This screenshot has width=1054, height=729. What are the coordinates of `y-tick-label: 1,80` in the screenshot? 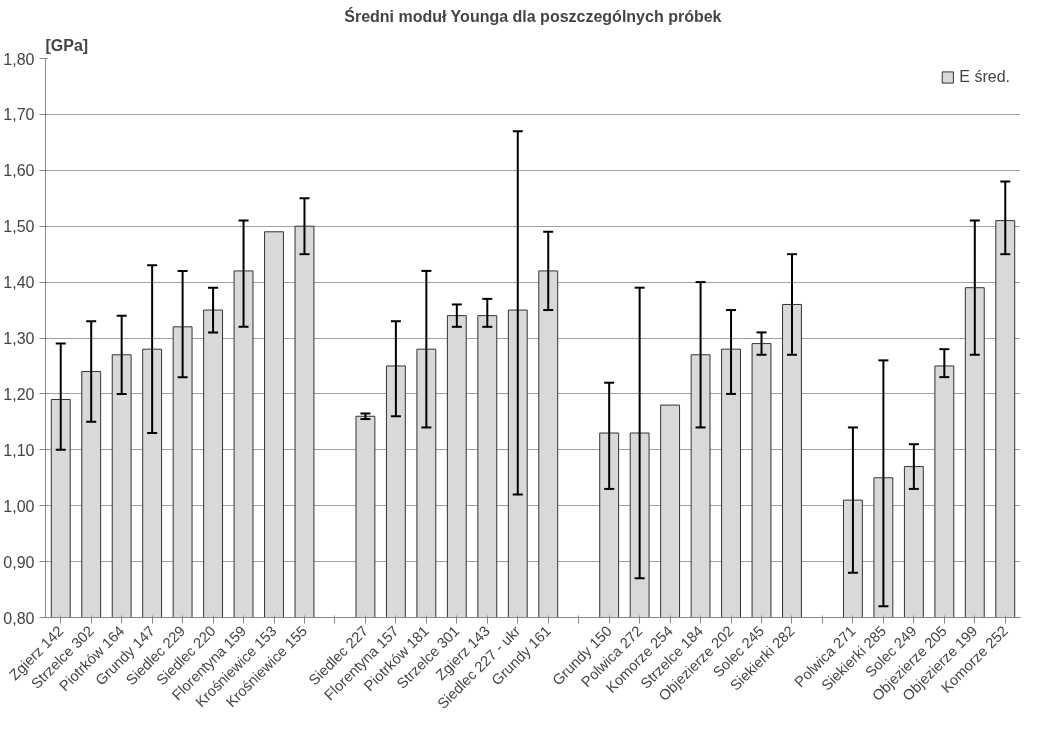 It's located at (19, 59).